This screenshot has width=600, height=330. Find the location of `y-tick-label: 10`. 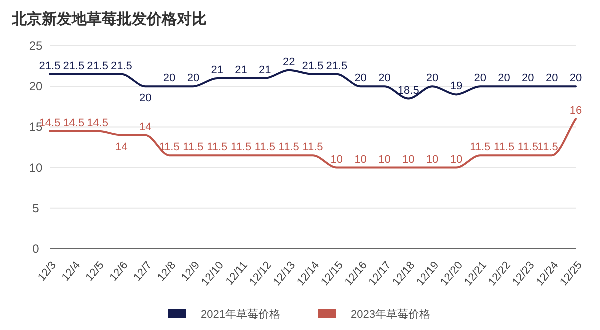

y-tick-label: 10 is located at coordinates (36, 167).